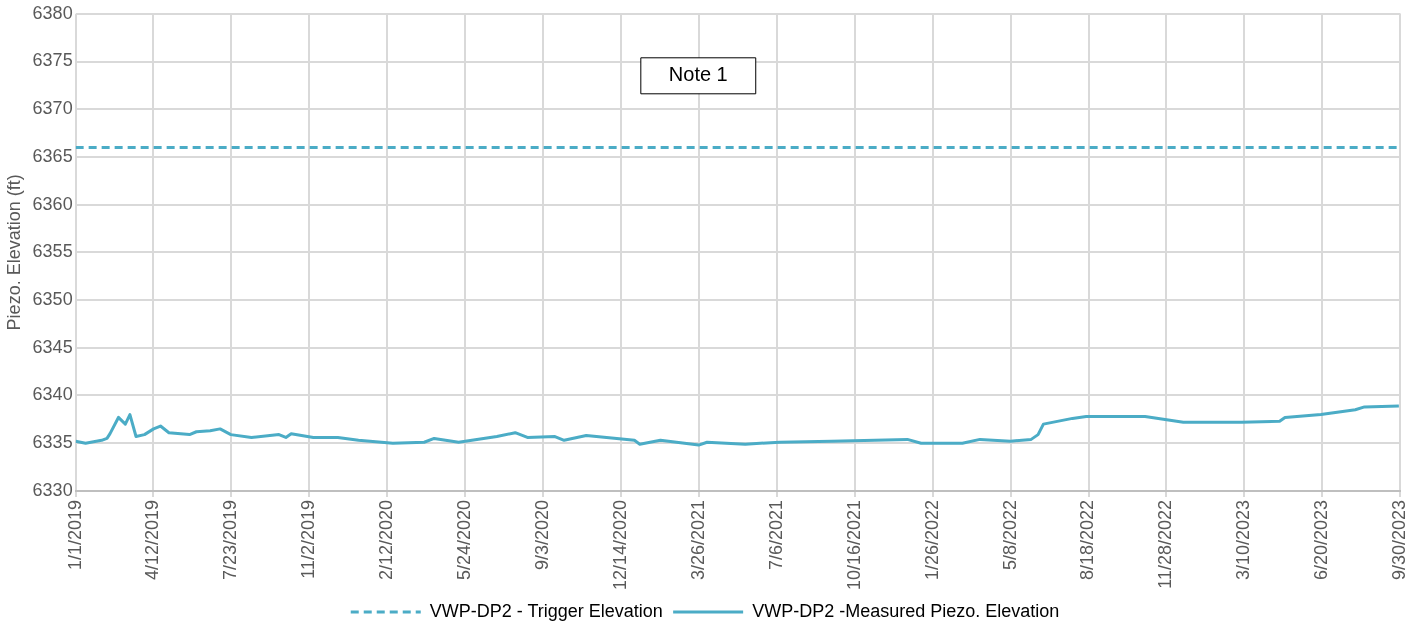 The height and width of the screenshot is (631, 1425). What do you see at coordinates (307, 539) in the screenshot?
I see `x-tick-label: 11/2/2019` at bounding box center [307, 539].